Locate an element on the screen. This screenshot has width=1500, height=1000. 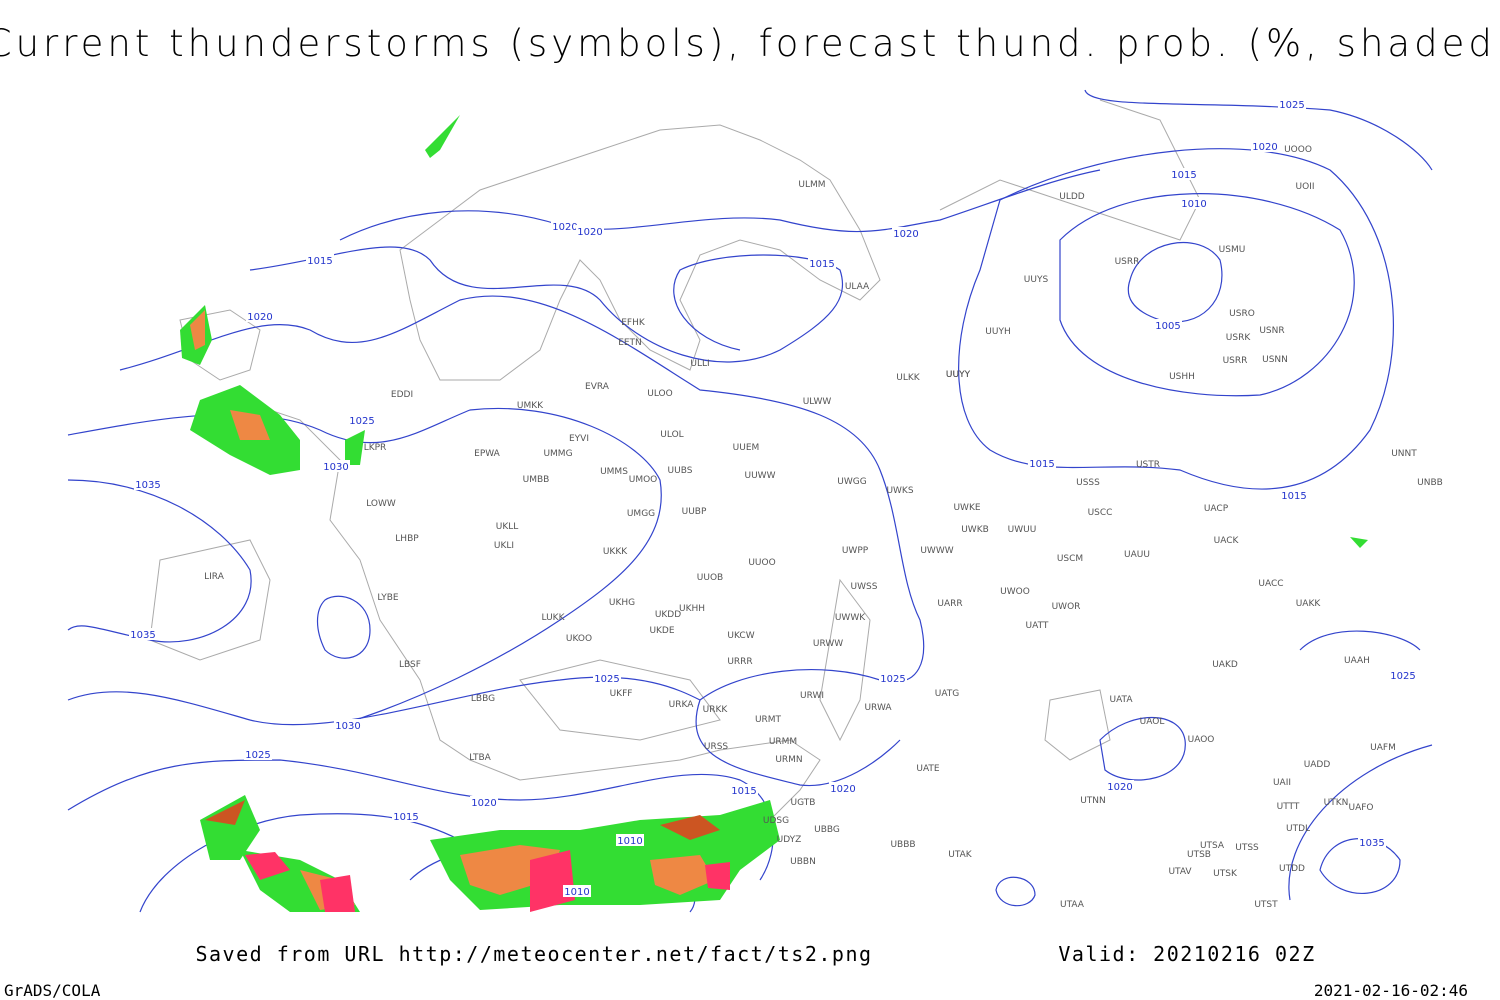
station-label: UATT is located at coordinates (1037, 626).